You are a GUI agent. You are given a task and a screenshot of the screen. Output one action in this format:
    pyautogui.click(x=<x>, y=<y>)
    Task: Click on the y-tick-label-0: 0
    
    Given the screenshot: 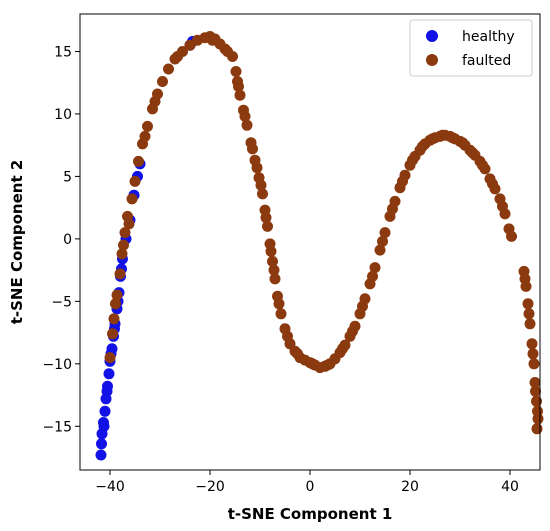 What is the action you would take?
    pyautogui.click(x=67, y=240)
    